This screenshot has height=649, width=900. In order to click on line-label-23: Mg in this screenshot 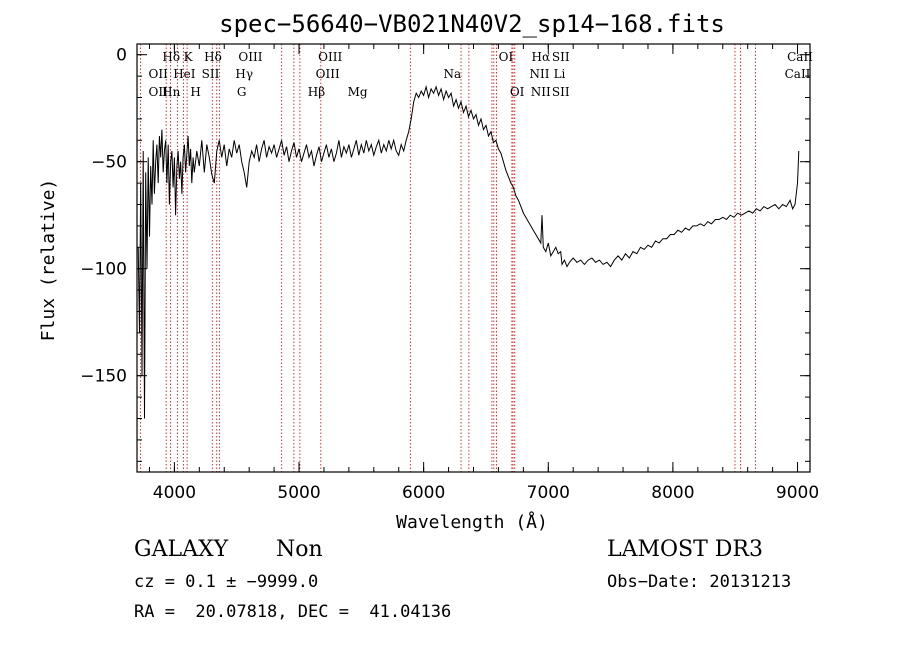, I will do `click(358, 92)`.